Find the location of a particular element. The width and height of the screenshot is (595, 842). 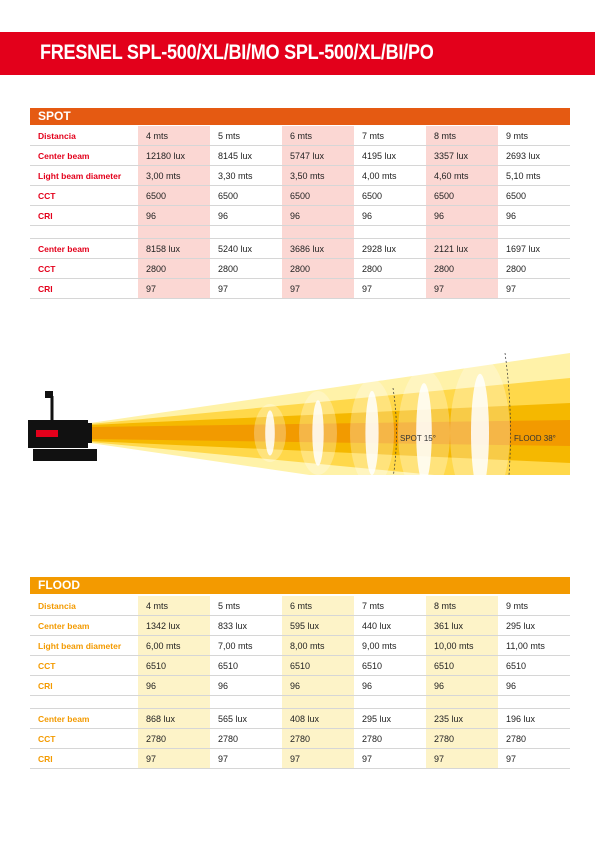

table-cell: 1697 lux is located at coordinates (534, 248).